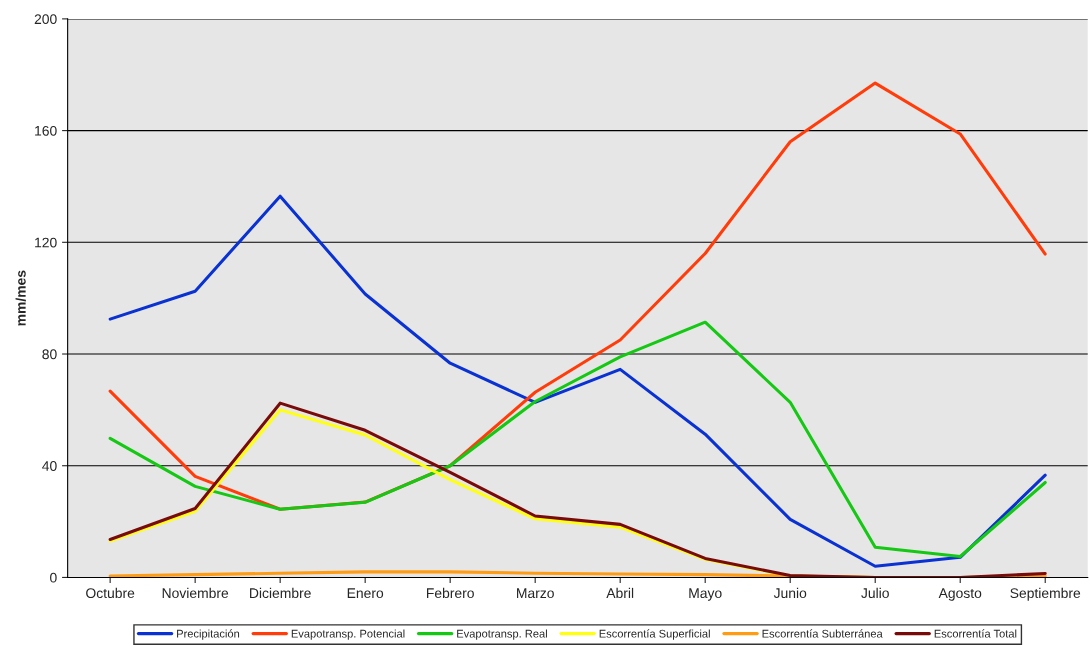 Image resolution: width=1091 pixels, height=651 pixels. Describe the element at coordinates (875, 593) in the screenshot. I see `x-tick-label: Julio` at that location.